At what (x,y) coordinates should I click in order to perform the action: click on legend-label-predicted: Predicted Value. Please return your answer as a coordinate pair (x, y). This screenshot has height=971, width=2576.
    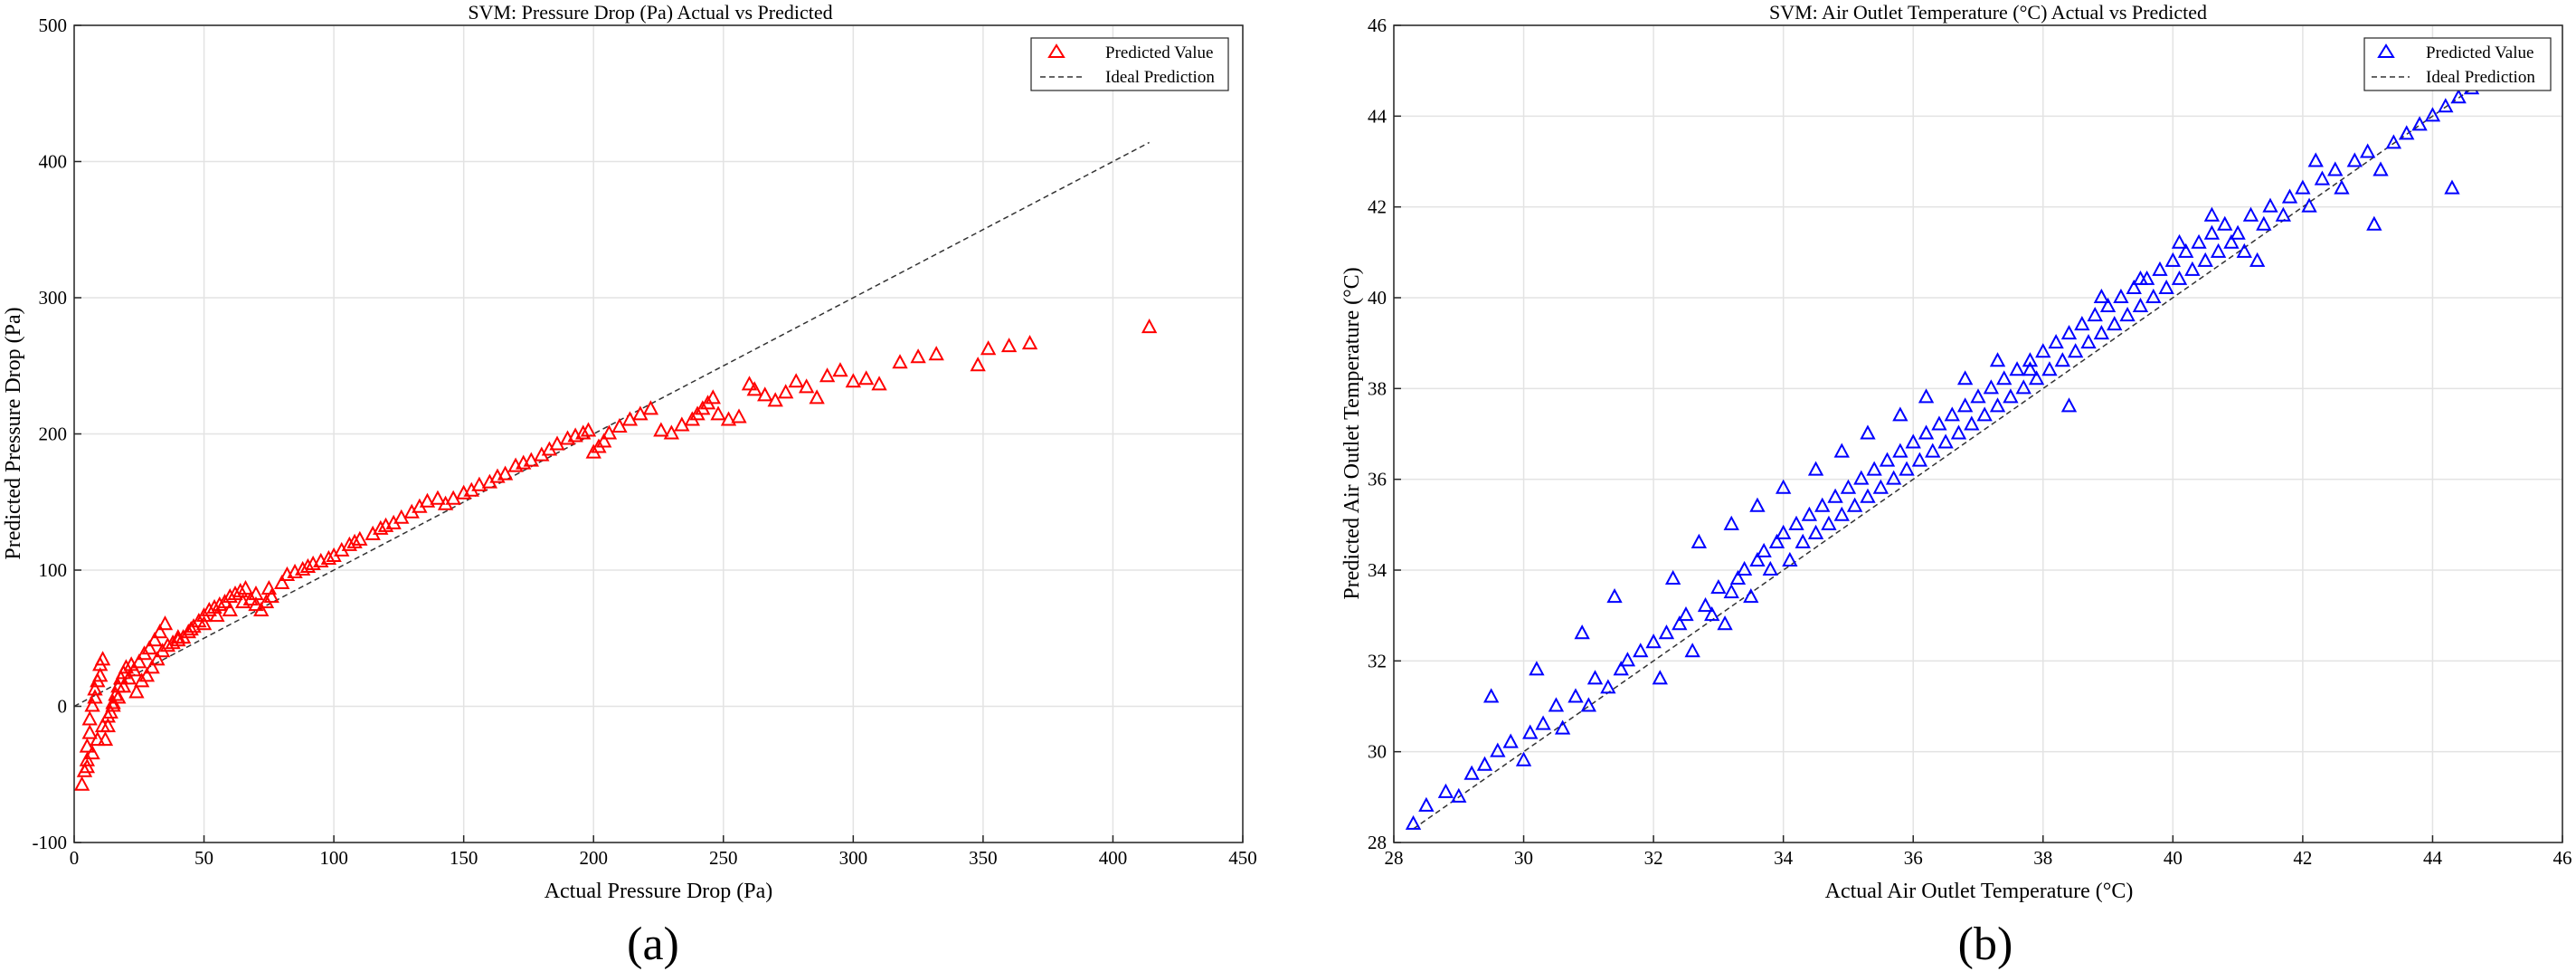
    Looking at the image, I should click on (1159, 52).